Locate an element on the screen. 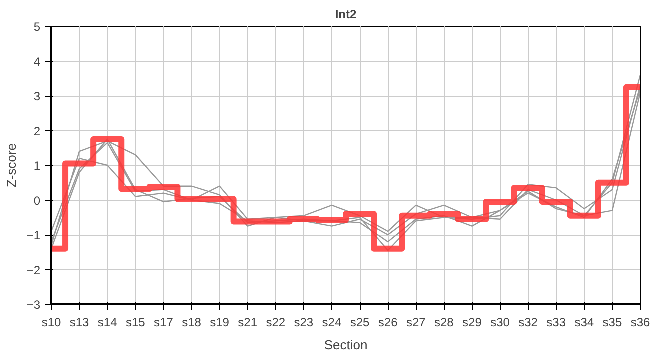  x-tick-label: s13 is located at coordinates (80, 323).